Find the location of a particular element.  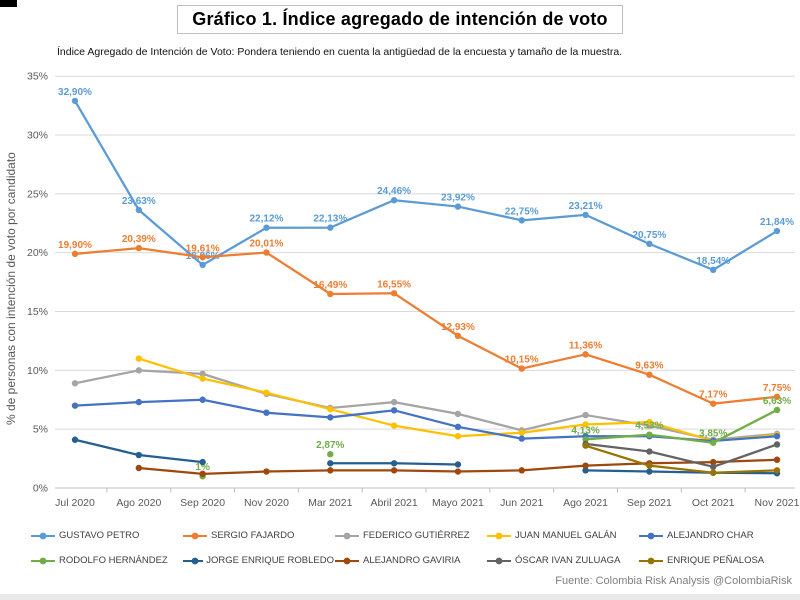

series-line-alejandro-char is located at coordinates (426, 420).